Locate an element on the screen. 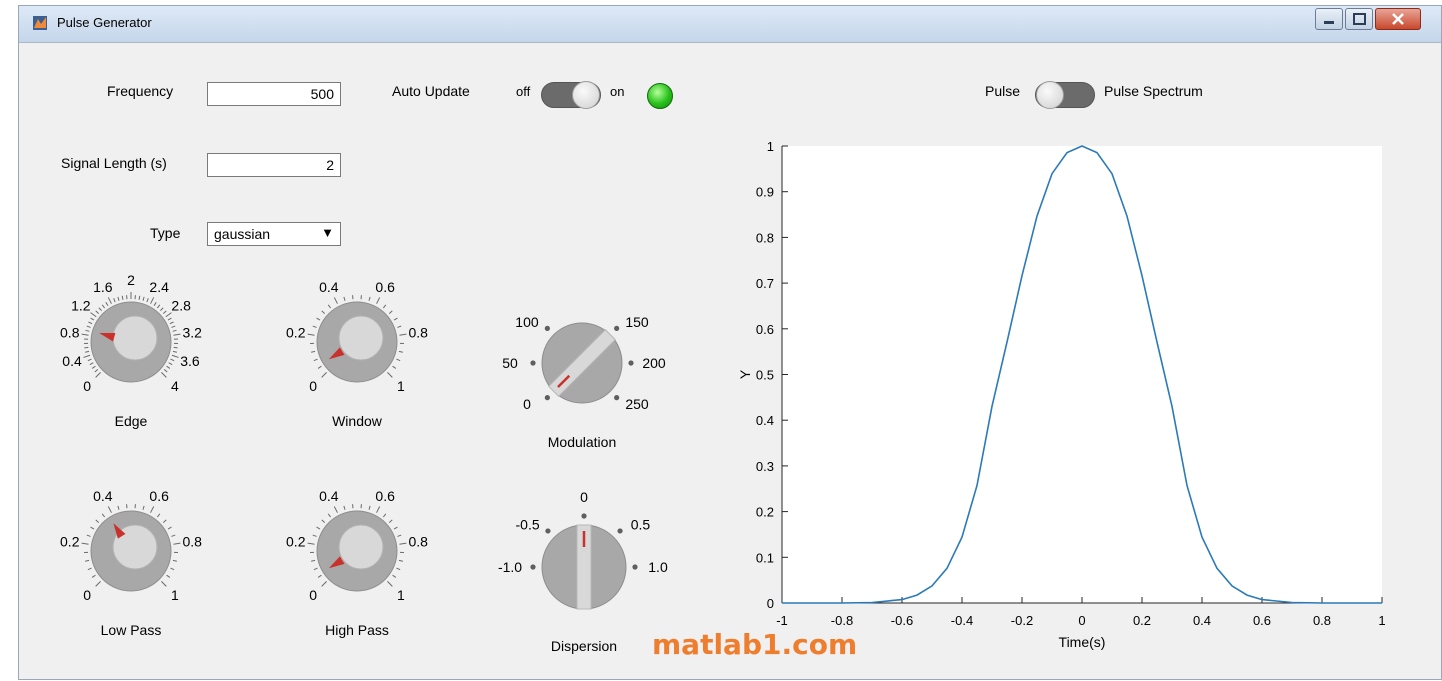 The height and width of the screenshot is (681, 1442). switch-state-label: 0 is located at coordinates (527, 404).